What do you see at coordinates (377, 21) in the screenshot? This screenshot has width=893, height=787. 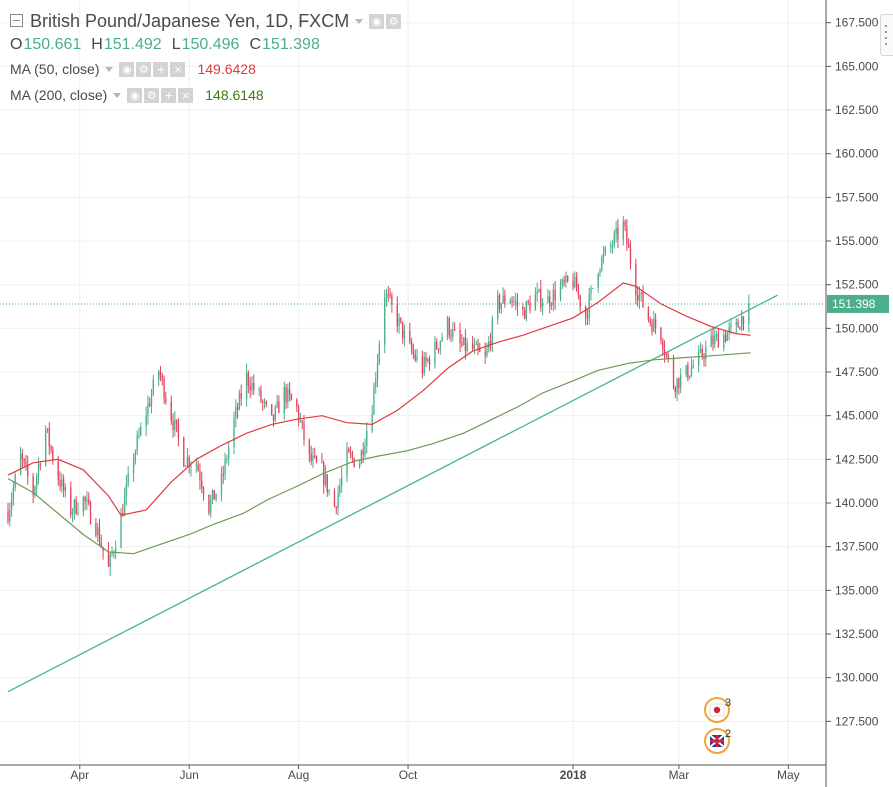 I see `eye-icon: ◉` at bounding box center [377, 21].